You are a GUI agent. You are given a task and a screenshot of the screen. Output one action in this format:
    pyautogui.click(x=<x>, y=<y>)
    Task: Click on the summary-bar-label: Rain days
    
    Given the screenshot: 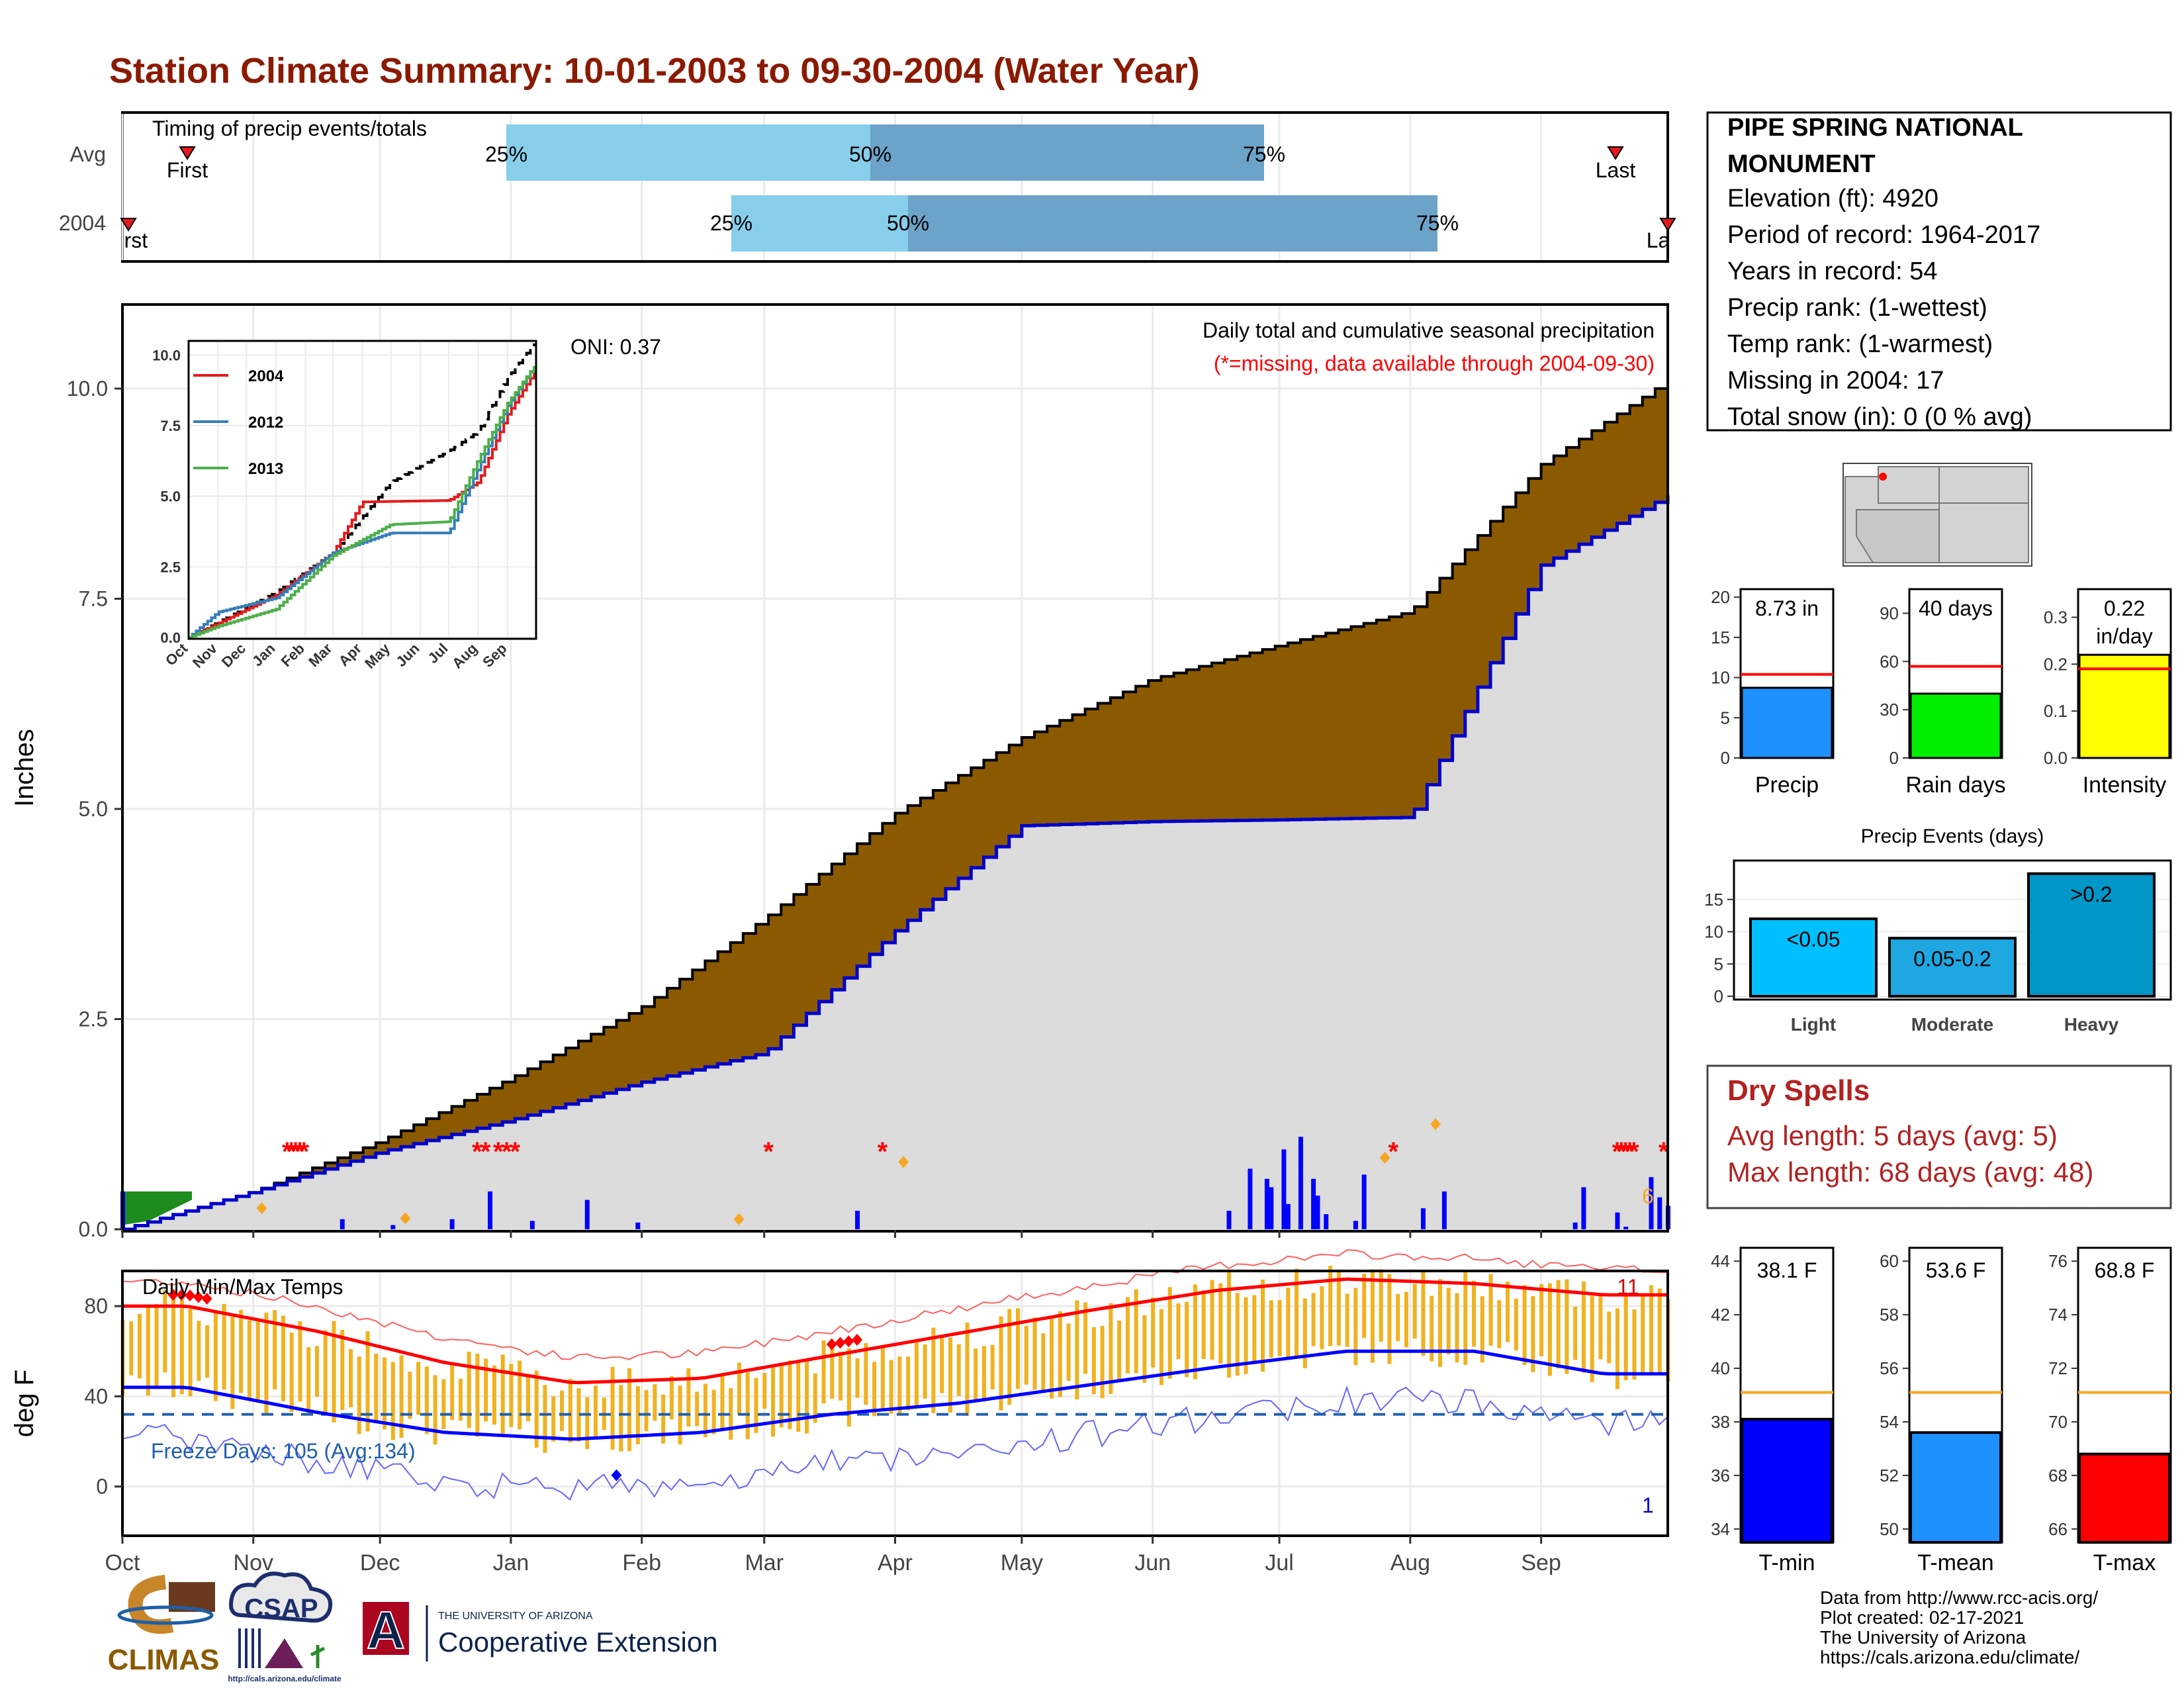 What is the action you would take?
    pyautogui.click(x=1955, y=785)
    